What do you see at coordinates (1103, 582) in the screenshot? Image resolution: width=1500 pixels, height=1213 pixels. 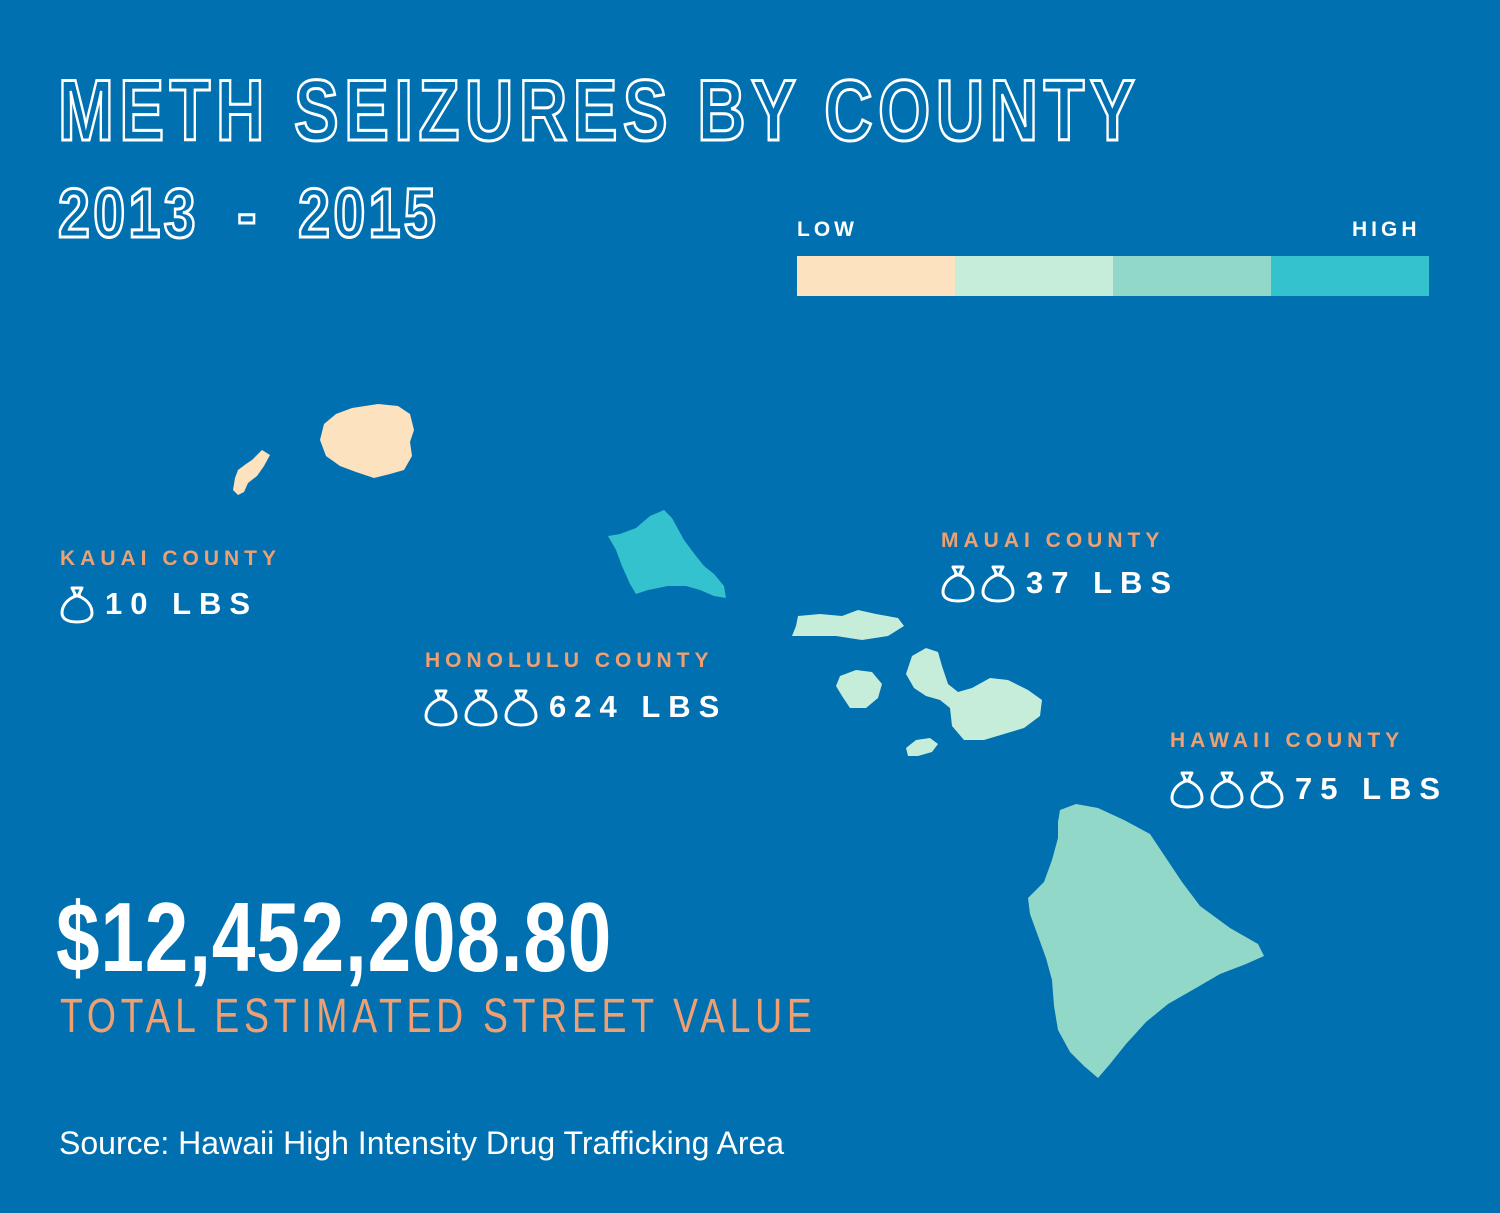 I see `county-weight-maui: 37 LBS` at bounding box center [1103, 582].